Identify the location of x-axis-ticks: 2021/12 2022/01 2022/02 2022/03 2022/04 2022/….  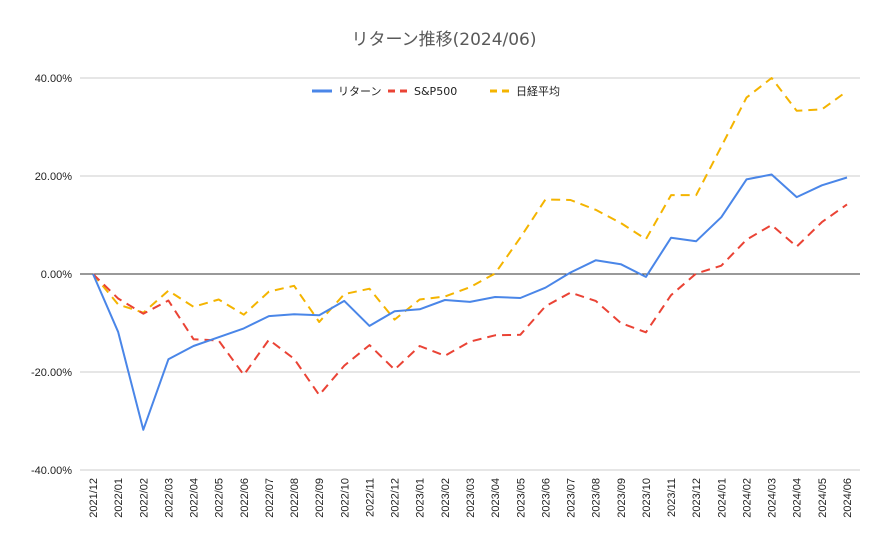
(471, 498).